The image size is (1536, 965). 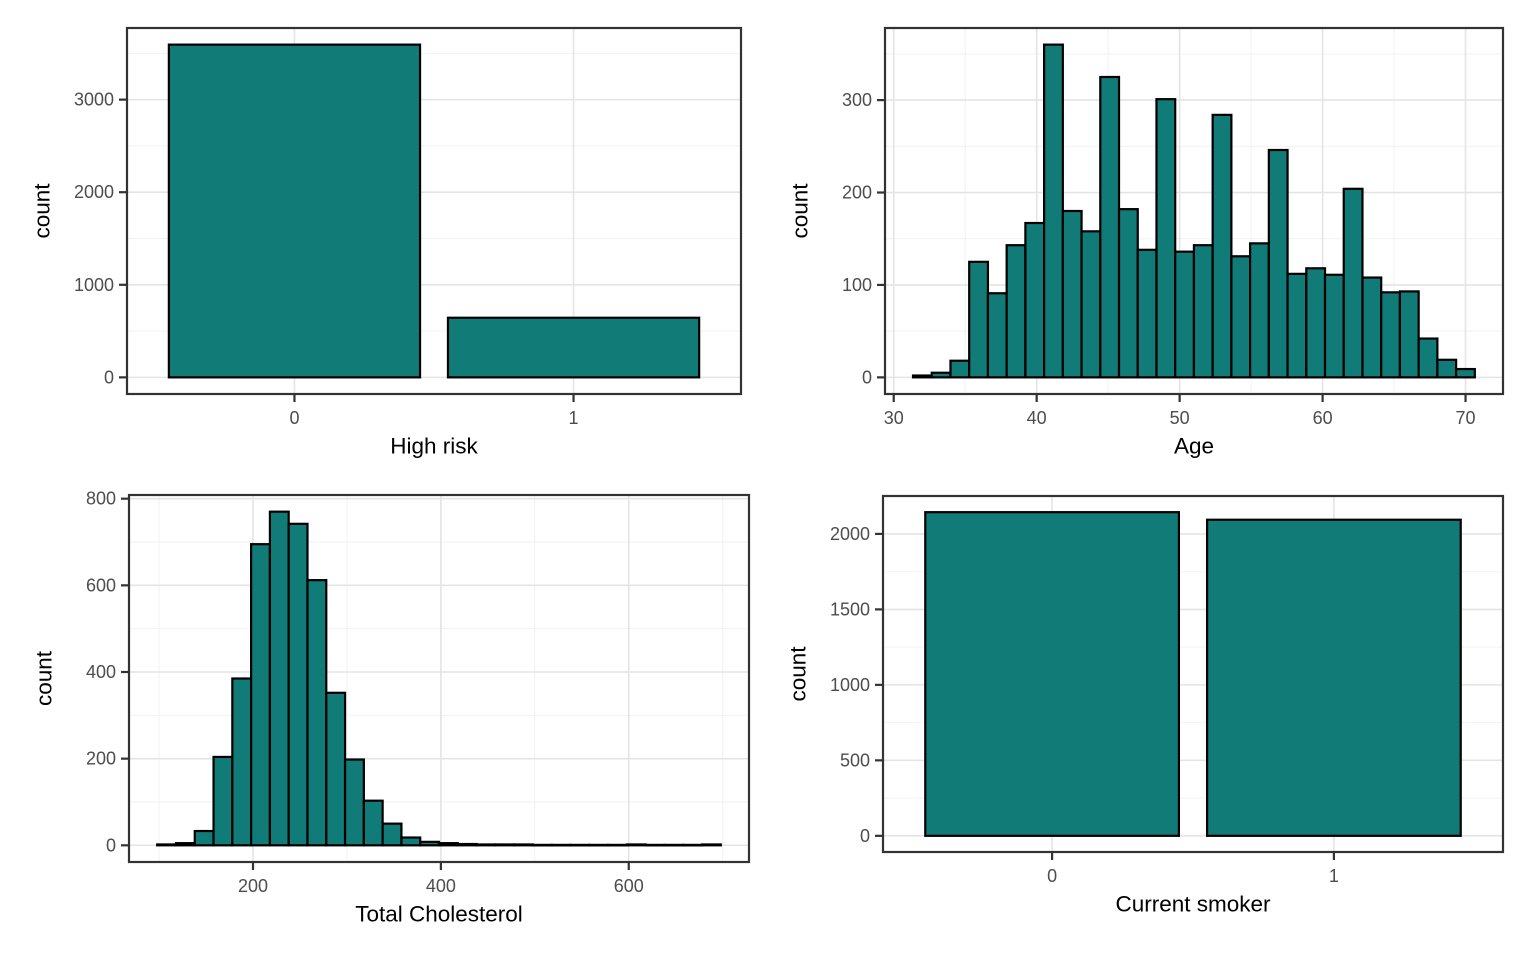 I want to click on x-tick-label: 400, so click(x=441, y=886).